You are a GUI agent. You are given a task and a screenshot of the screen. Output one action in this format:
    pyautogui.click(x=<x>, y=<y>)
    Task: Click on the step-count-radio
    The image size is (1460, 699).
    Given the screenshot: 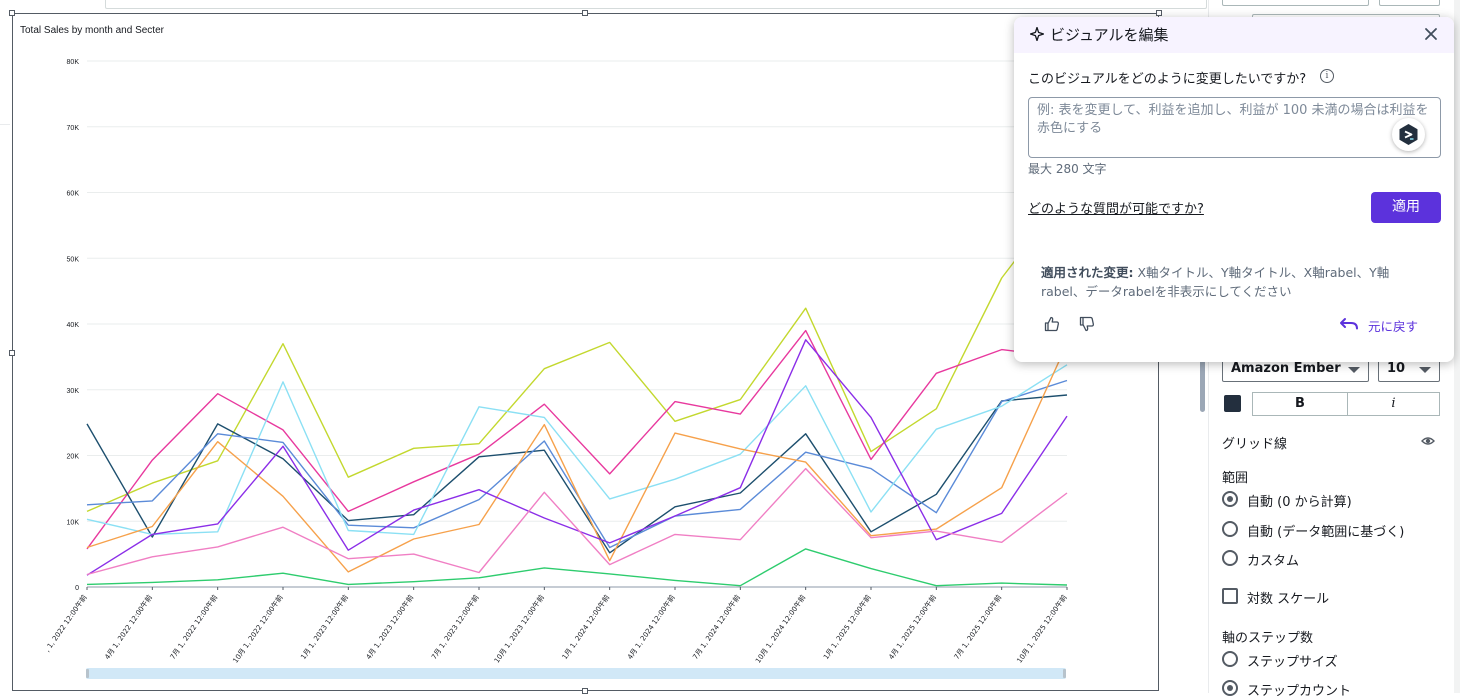 What is the action you would take?
    pyautogui.click(x=1230, y=688)
    